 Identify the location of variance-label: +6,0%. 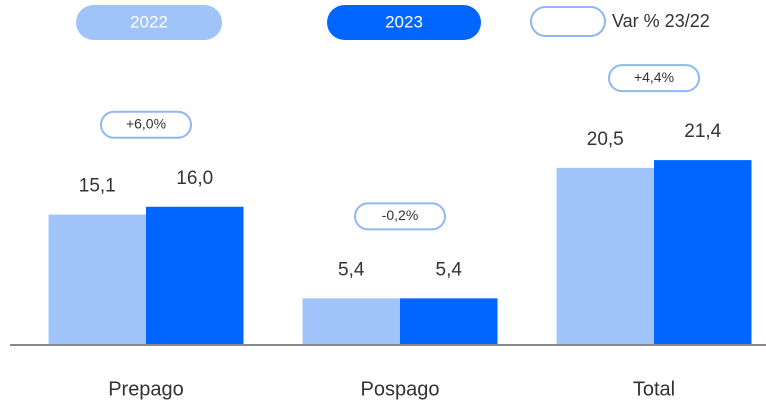
(146, 123).